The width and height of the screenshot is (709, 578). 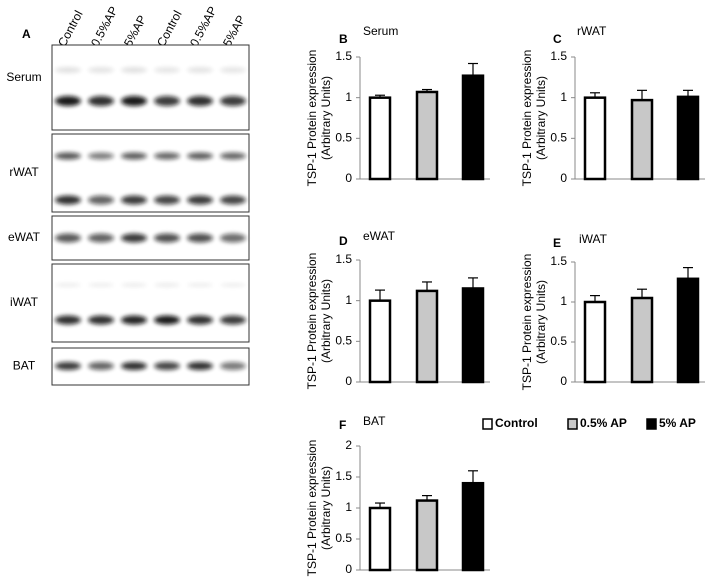 What do you see at coordinates (593, 239) in the screenshot?
I see `chart-title: iWAT` at bounding box center [593, 239].